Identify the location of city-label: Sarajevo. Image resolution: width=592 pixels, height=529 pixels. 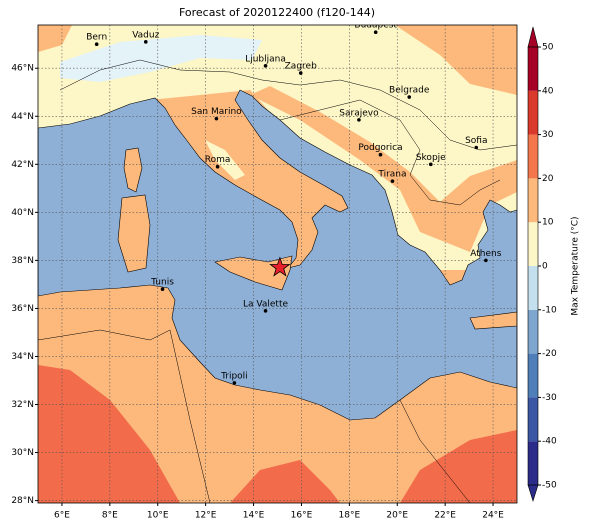
(359, 113).